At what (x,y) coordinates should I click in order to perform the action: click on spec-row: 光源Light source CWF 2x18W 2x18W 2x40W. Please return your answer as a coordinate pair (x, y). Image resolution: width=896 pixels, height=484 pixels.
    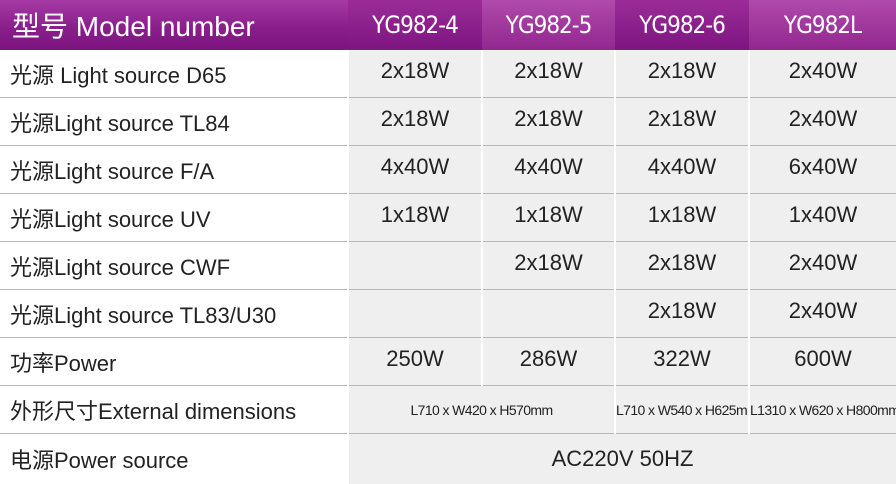
    Looking at the image, I should click on (448, 265).